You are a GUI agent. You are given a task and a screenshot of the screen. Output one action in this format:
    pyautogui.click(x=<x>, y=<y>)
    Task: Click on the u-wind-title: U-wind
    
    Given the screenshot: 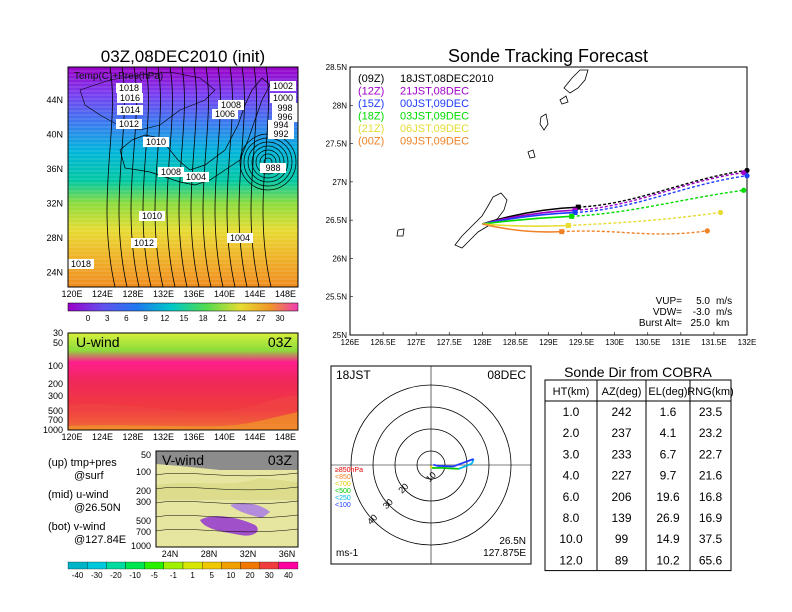 What is the action you would take?
    pyautogui.click(x=98, y=342)
    